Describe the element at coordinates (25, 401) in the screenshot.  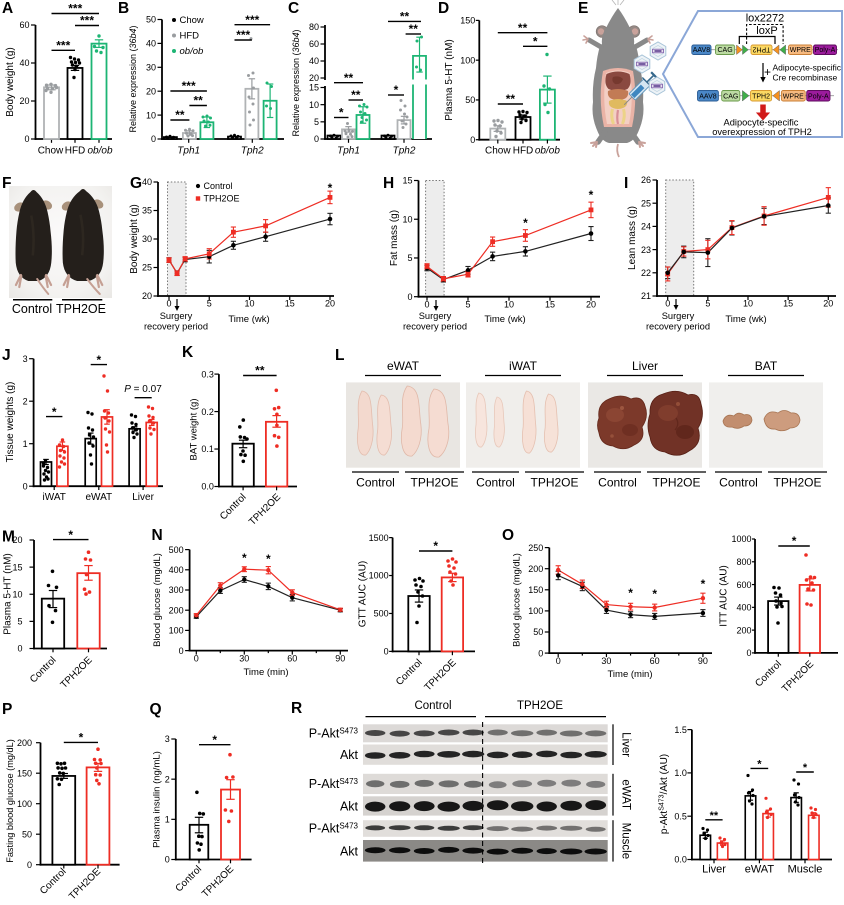
I see `svg-text: 2` at that location.